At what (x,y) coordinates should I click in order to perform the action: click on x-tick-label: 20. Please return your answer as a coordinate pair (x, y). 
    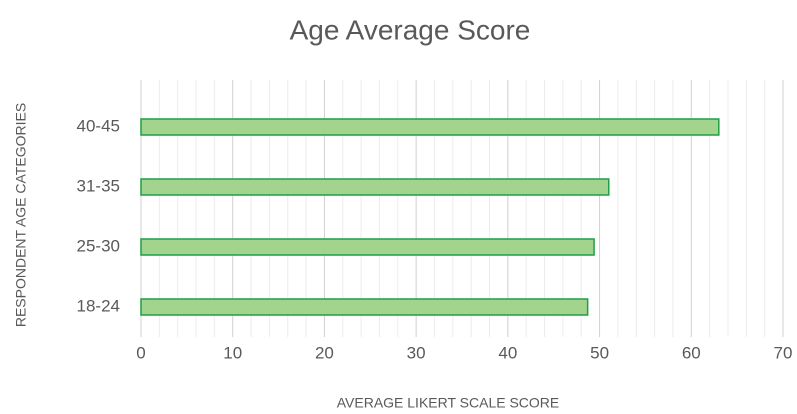
    Looking at the image, I should click on (324, 352).